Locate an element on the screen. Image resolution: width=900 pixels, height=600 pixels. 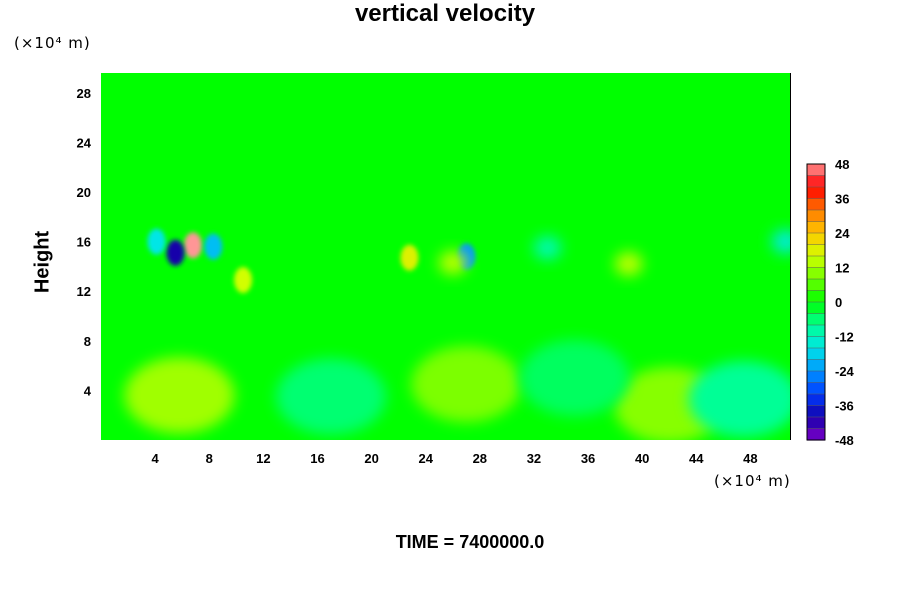
x-tick-label: 12 is located at coordinates (263, 458).